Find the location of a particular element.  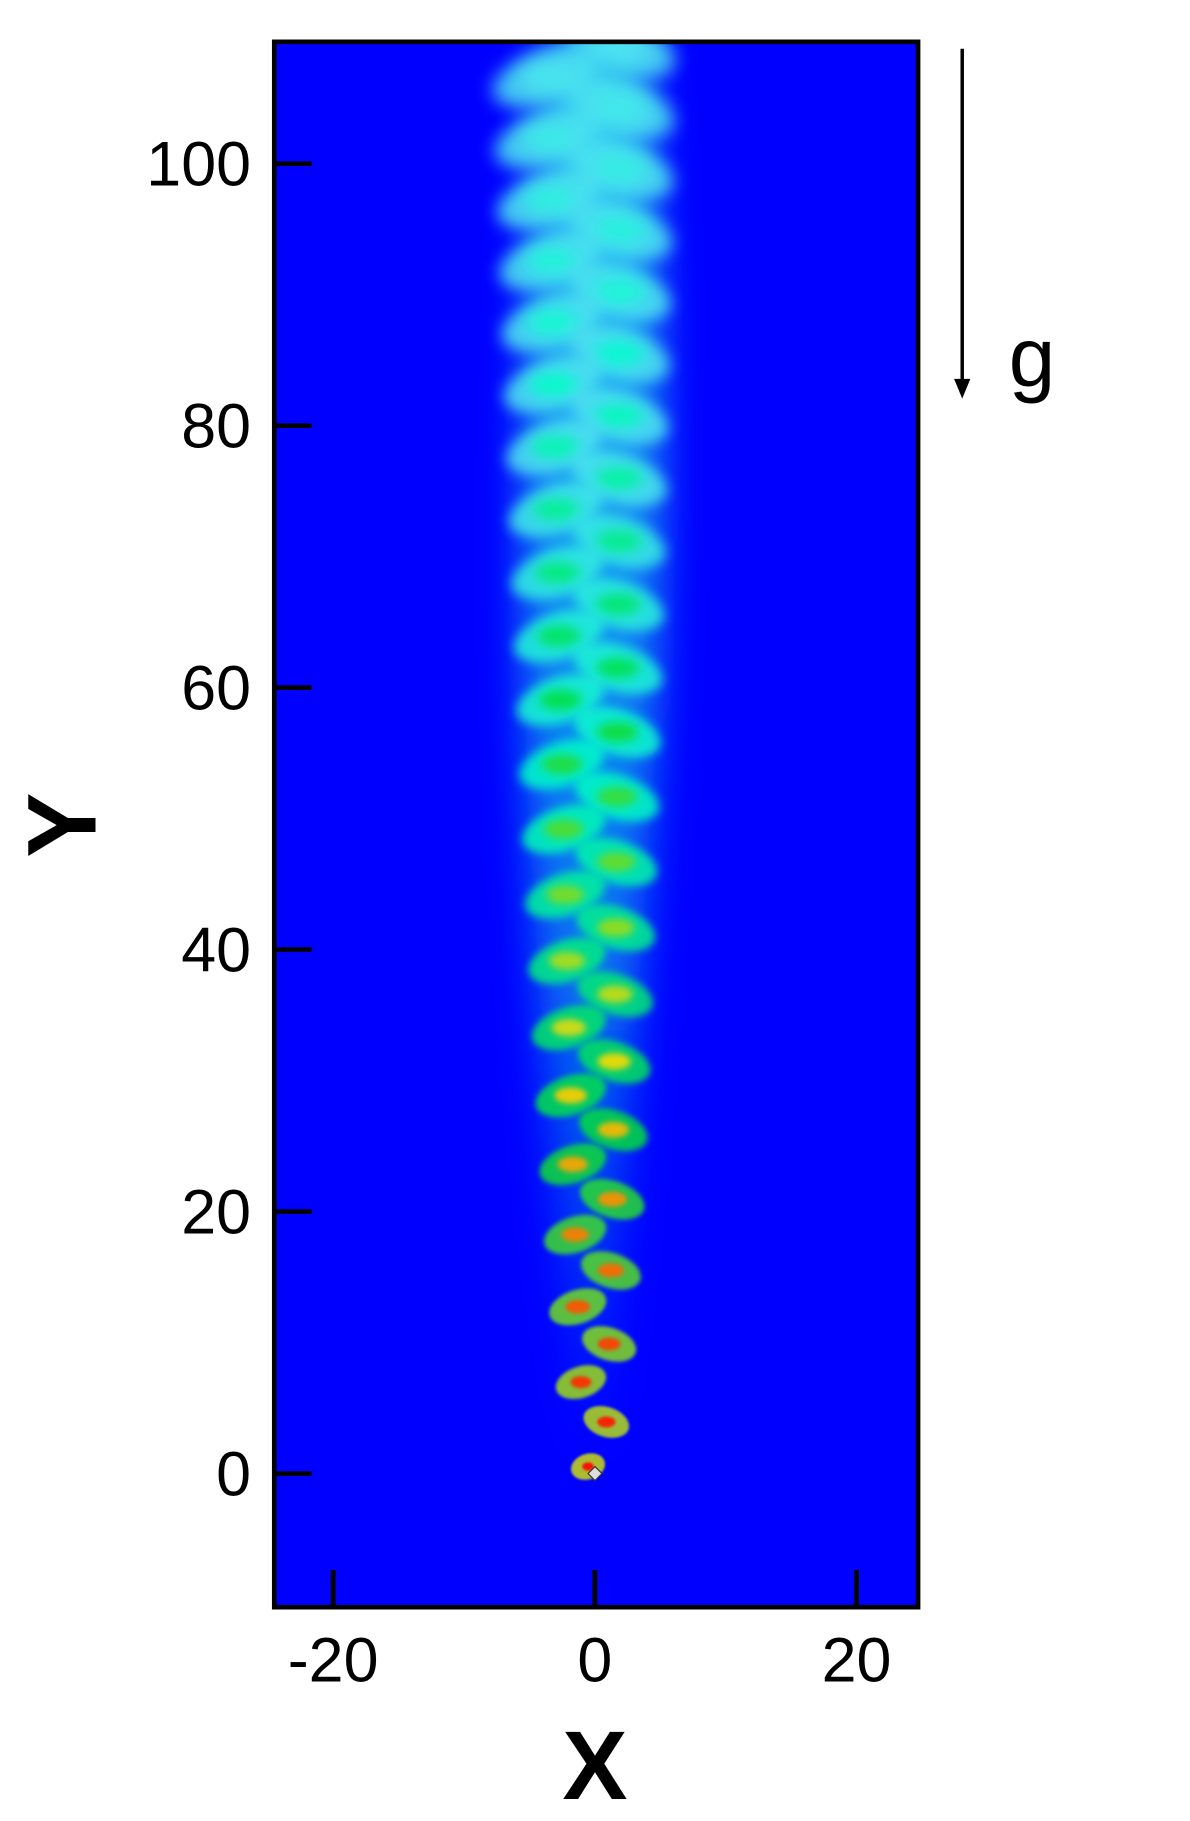

y-tick-label: 0 is located at coordinates (233, 1475).